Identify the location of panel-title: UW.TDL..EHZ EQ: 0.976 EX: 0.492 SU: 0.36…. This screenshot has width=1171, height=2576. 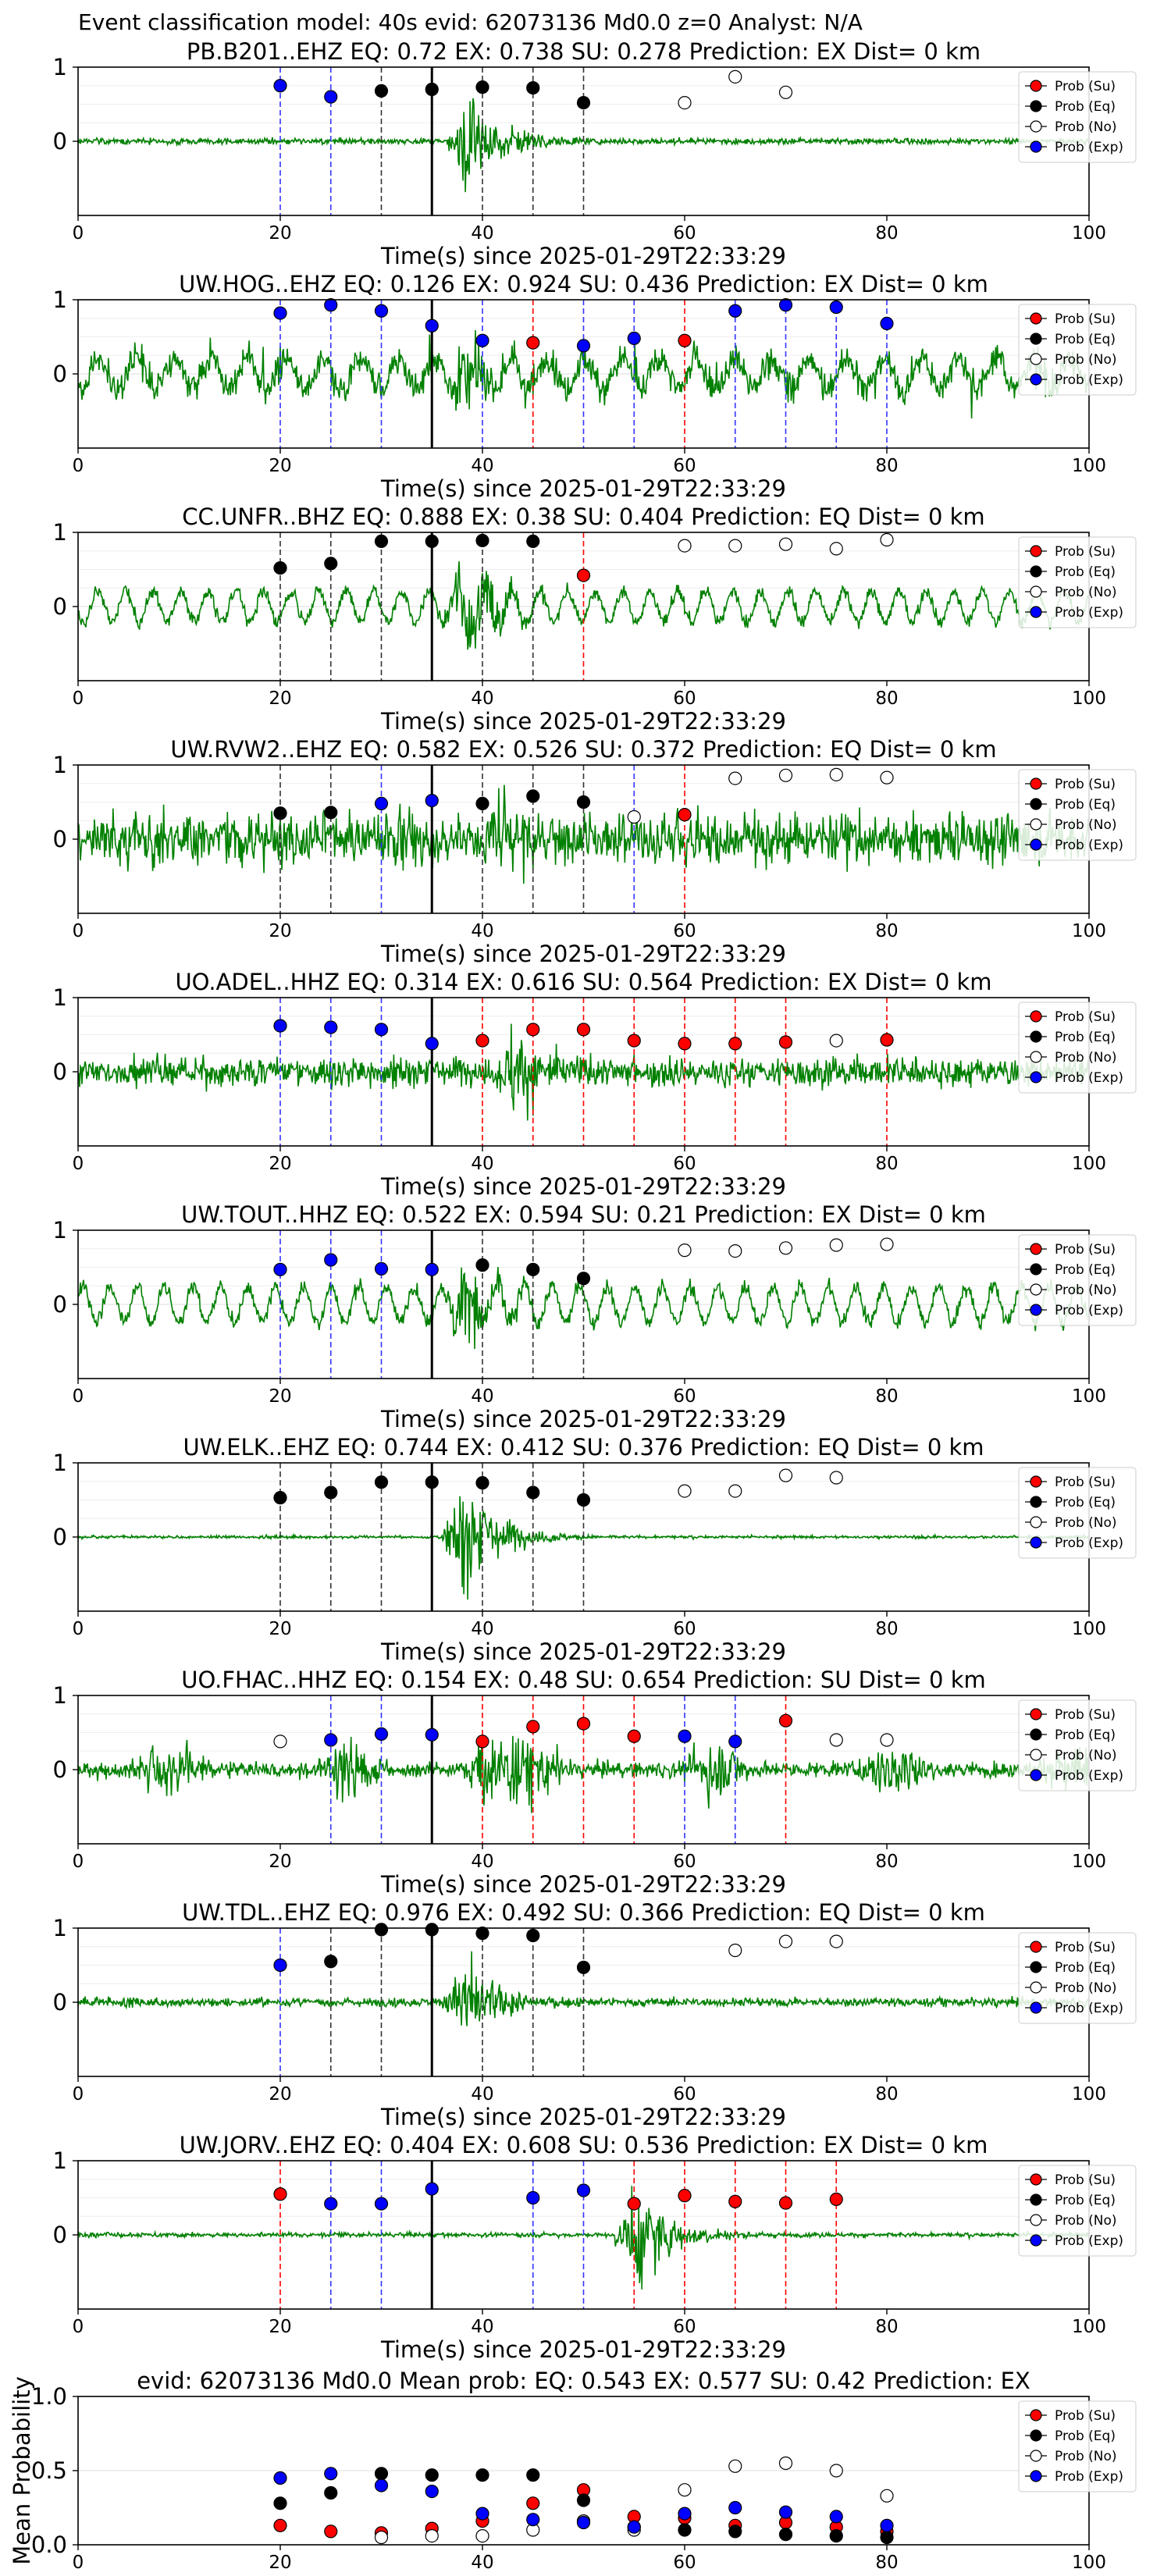
(583, 1912).